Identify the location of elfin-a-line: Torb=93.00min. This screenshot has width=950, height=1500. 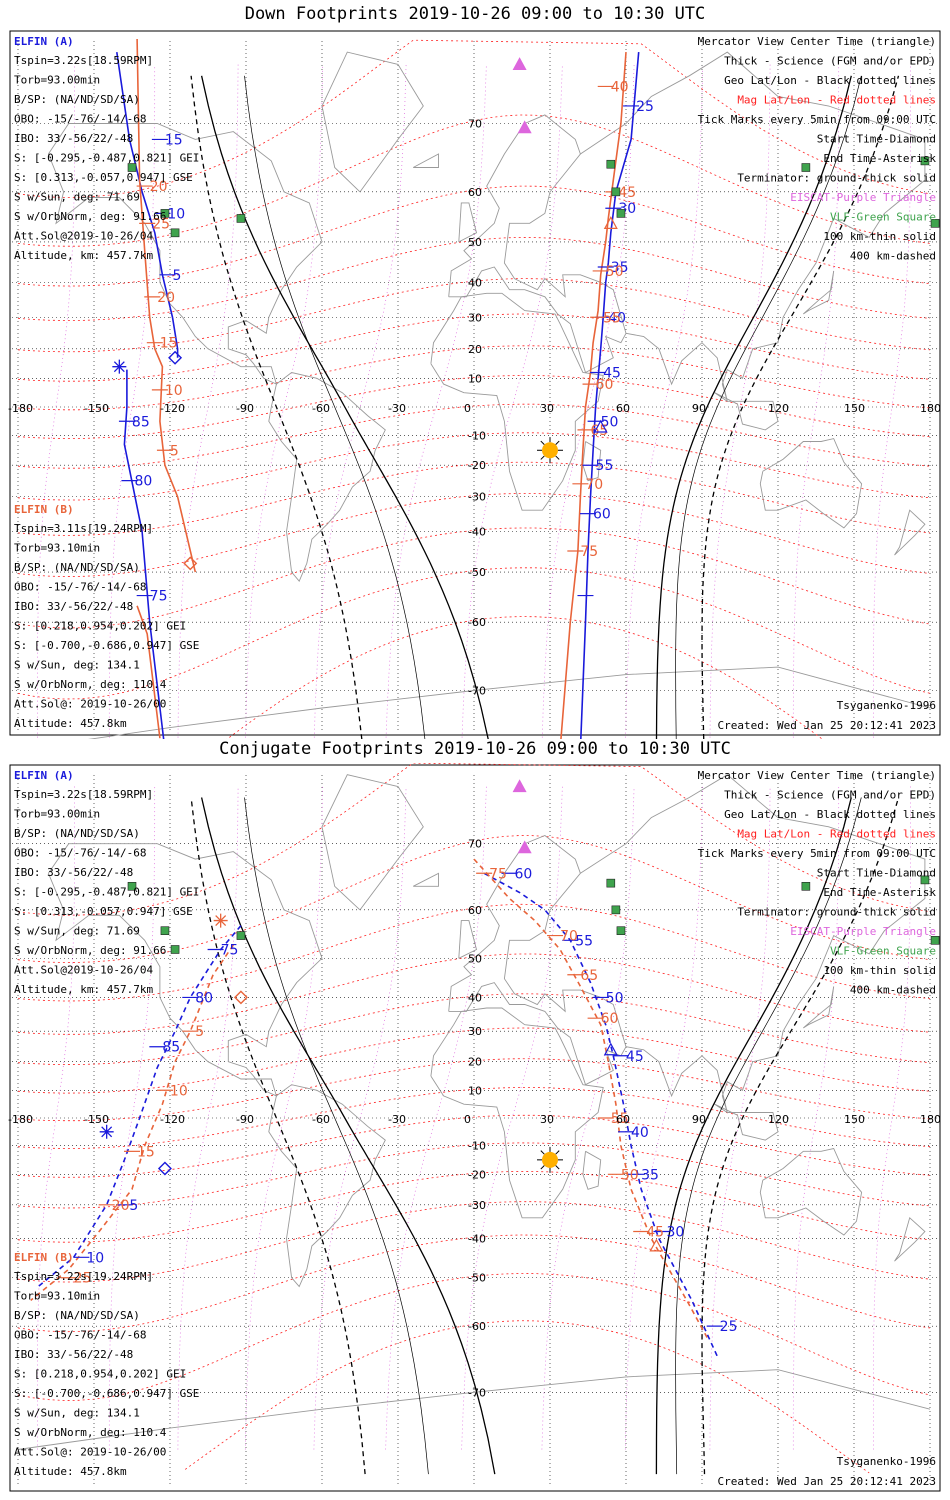
(57, 814).